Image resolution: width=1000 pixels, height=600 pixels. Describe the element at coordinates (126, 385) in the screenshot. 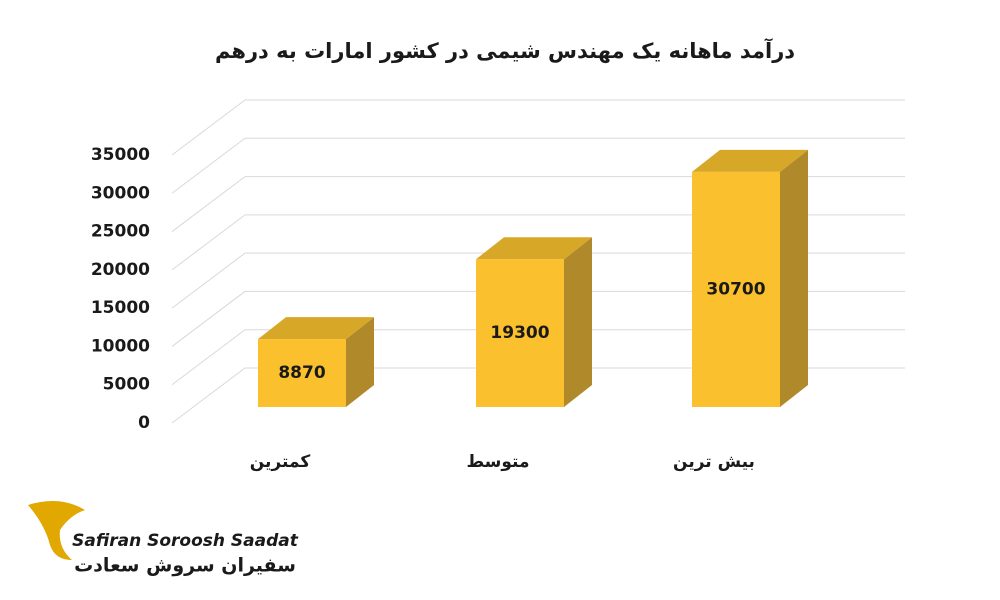

I see `y-tick-label: 5000` at that location.